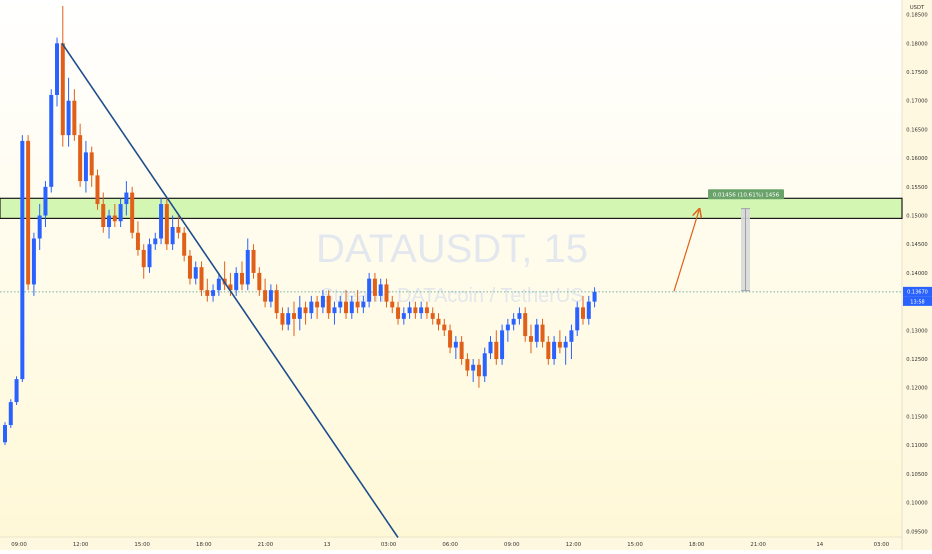 The height and width of the screenshot is (554, 932). I want to click on current-price-label: 0.13670, so click(917, 292).